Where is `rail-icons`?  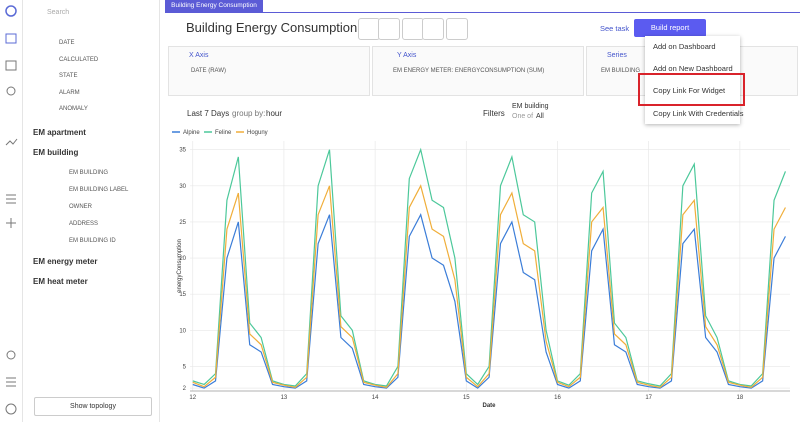 rail-icons is located at coordinates (11, 210).